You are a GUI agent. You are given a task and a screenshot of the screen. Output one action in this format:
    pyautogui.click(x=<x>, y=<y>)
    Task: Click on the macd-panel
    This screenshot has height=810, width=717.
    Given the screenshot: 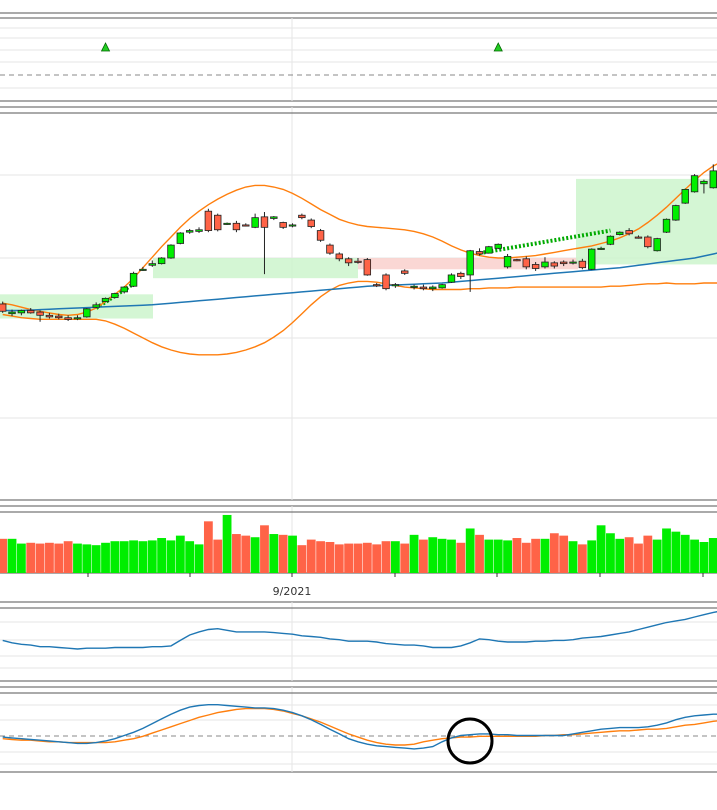 What is the action you would take?
    pyautogui.click(x=358, y=729)
    